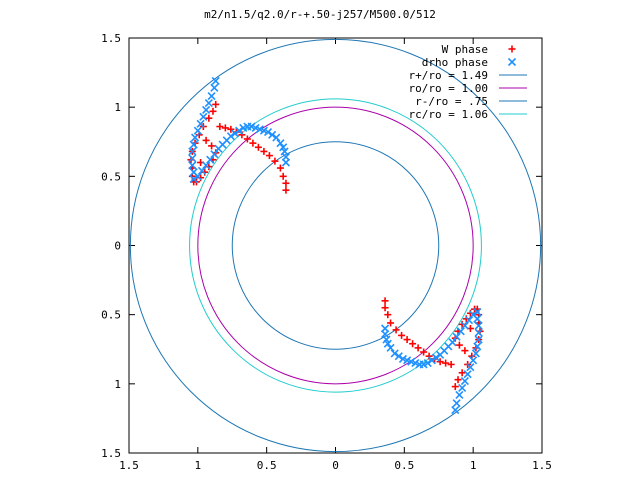 The height and width of the screenshot is (480, 640). I want to click on legend-label: r+/ro = 1.49, so click(448, 75).